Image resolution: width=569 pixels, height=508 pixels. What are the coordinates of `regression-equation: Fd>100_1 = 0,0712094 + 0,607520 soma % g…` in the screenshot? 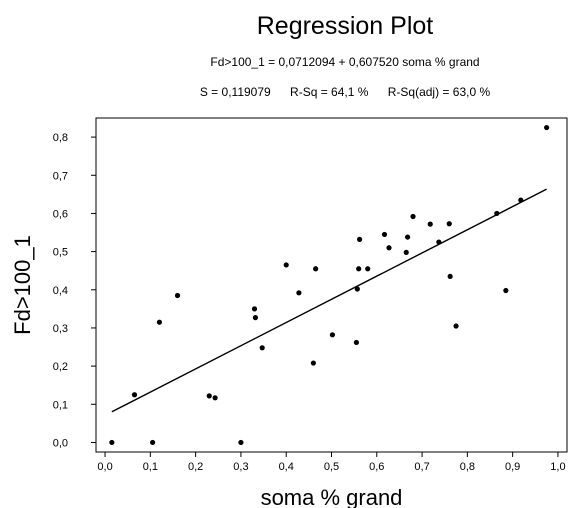 It's located at (345, 62).